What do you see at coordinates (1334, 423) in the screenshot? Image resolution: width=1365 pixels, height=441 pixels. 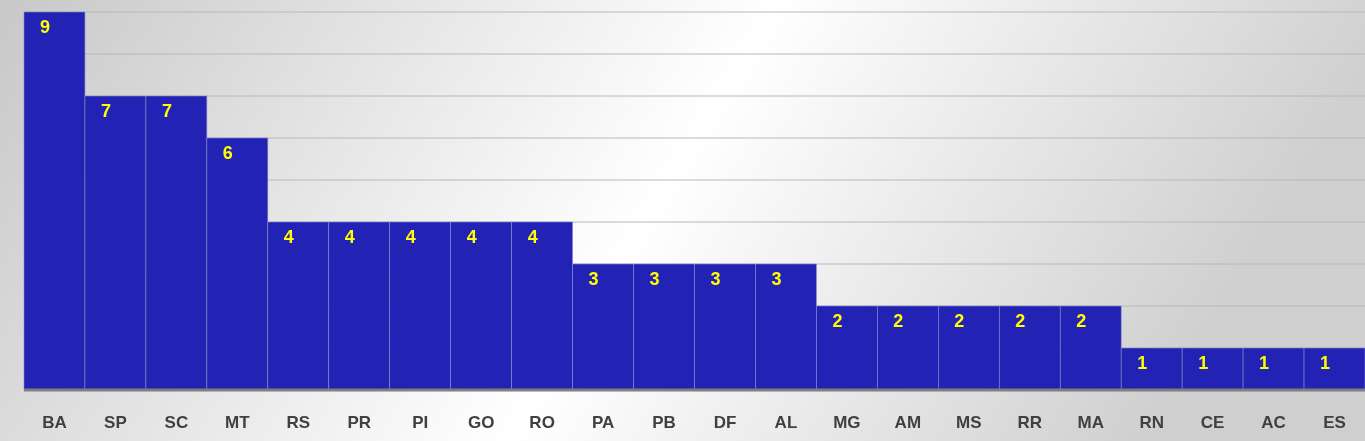 I see `x-tick-label: ES` at bounding box center [1334, 423].